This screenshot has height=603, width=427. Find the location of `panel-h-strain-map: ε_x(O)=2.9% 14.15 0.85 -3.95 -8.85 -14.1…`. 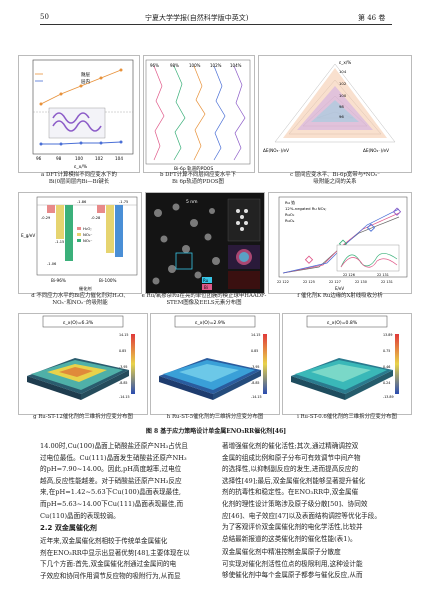

panel-h-strain-map: ε_x(O)=2.9% 14.15 0.85 -3.95 -8.85 -14.1… is located at coordinates (213, 357).